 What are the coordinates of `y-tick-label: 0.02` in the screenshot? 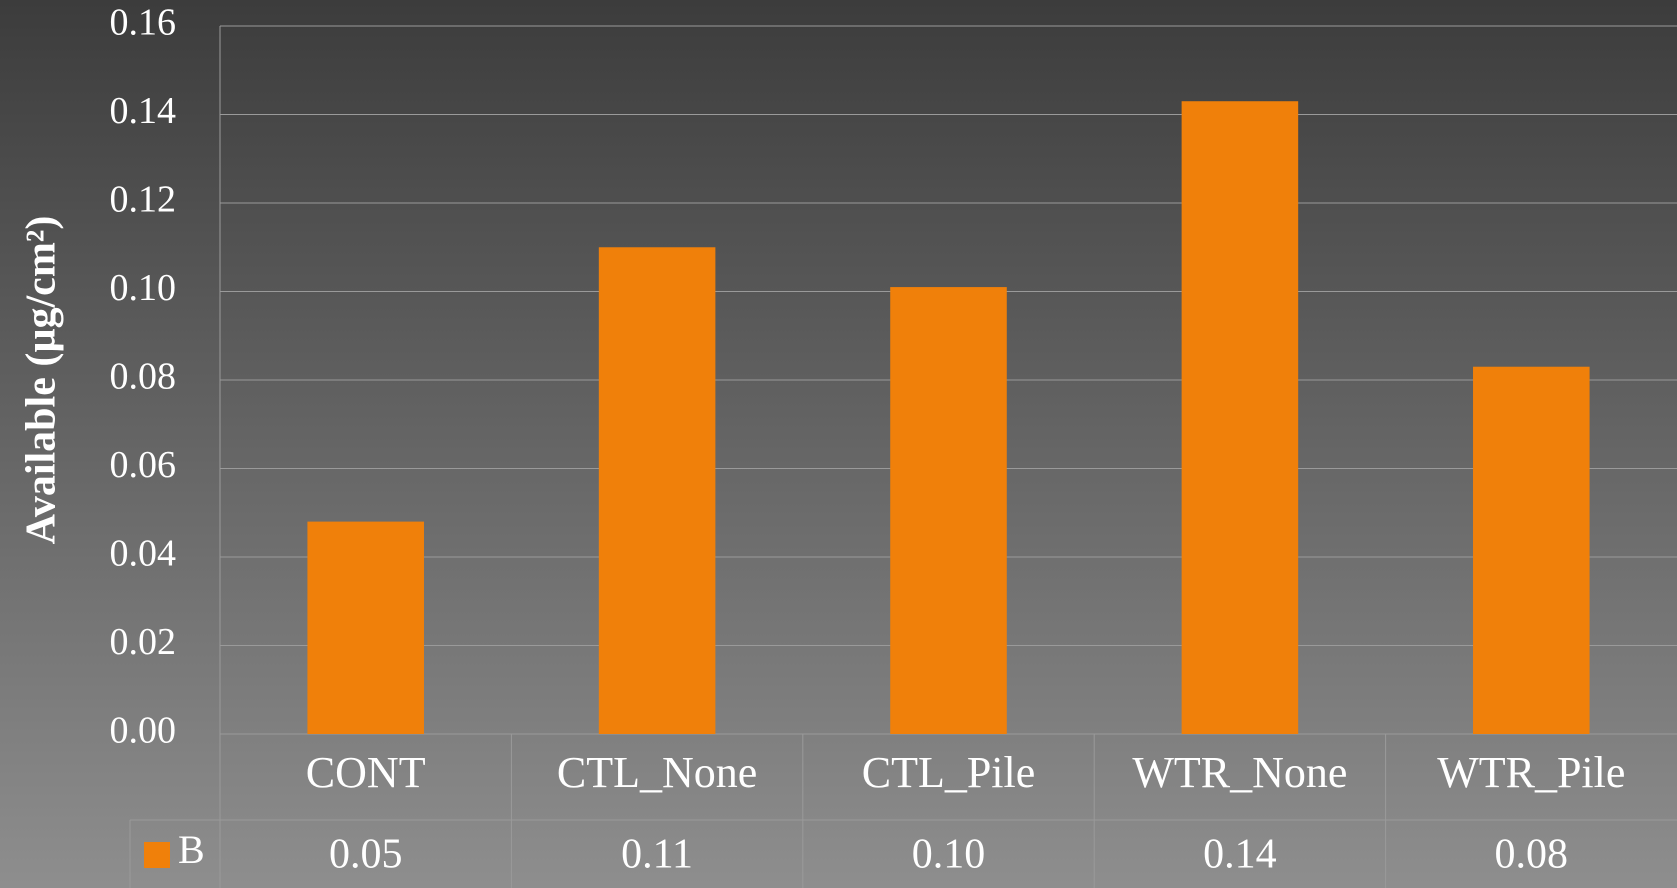 It's located at (143, 642).